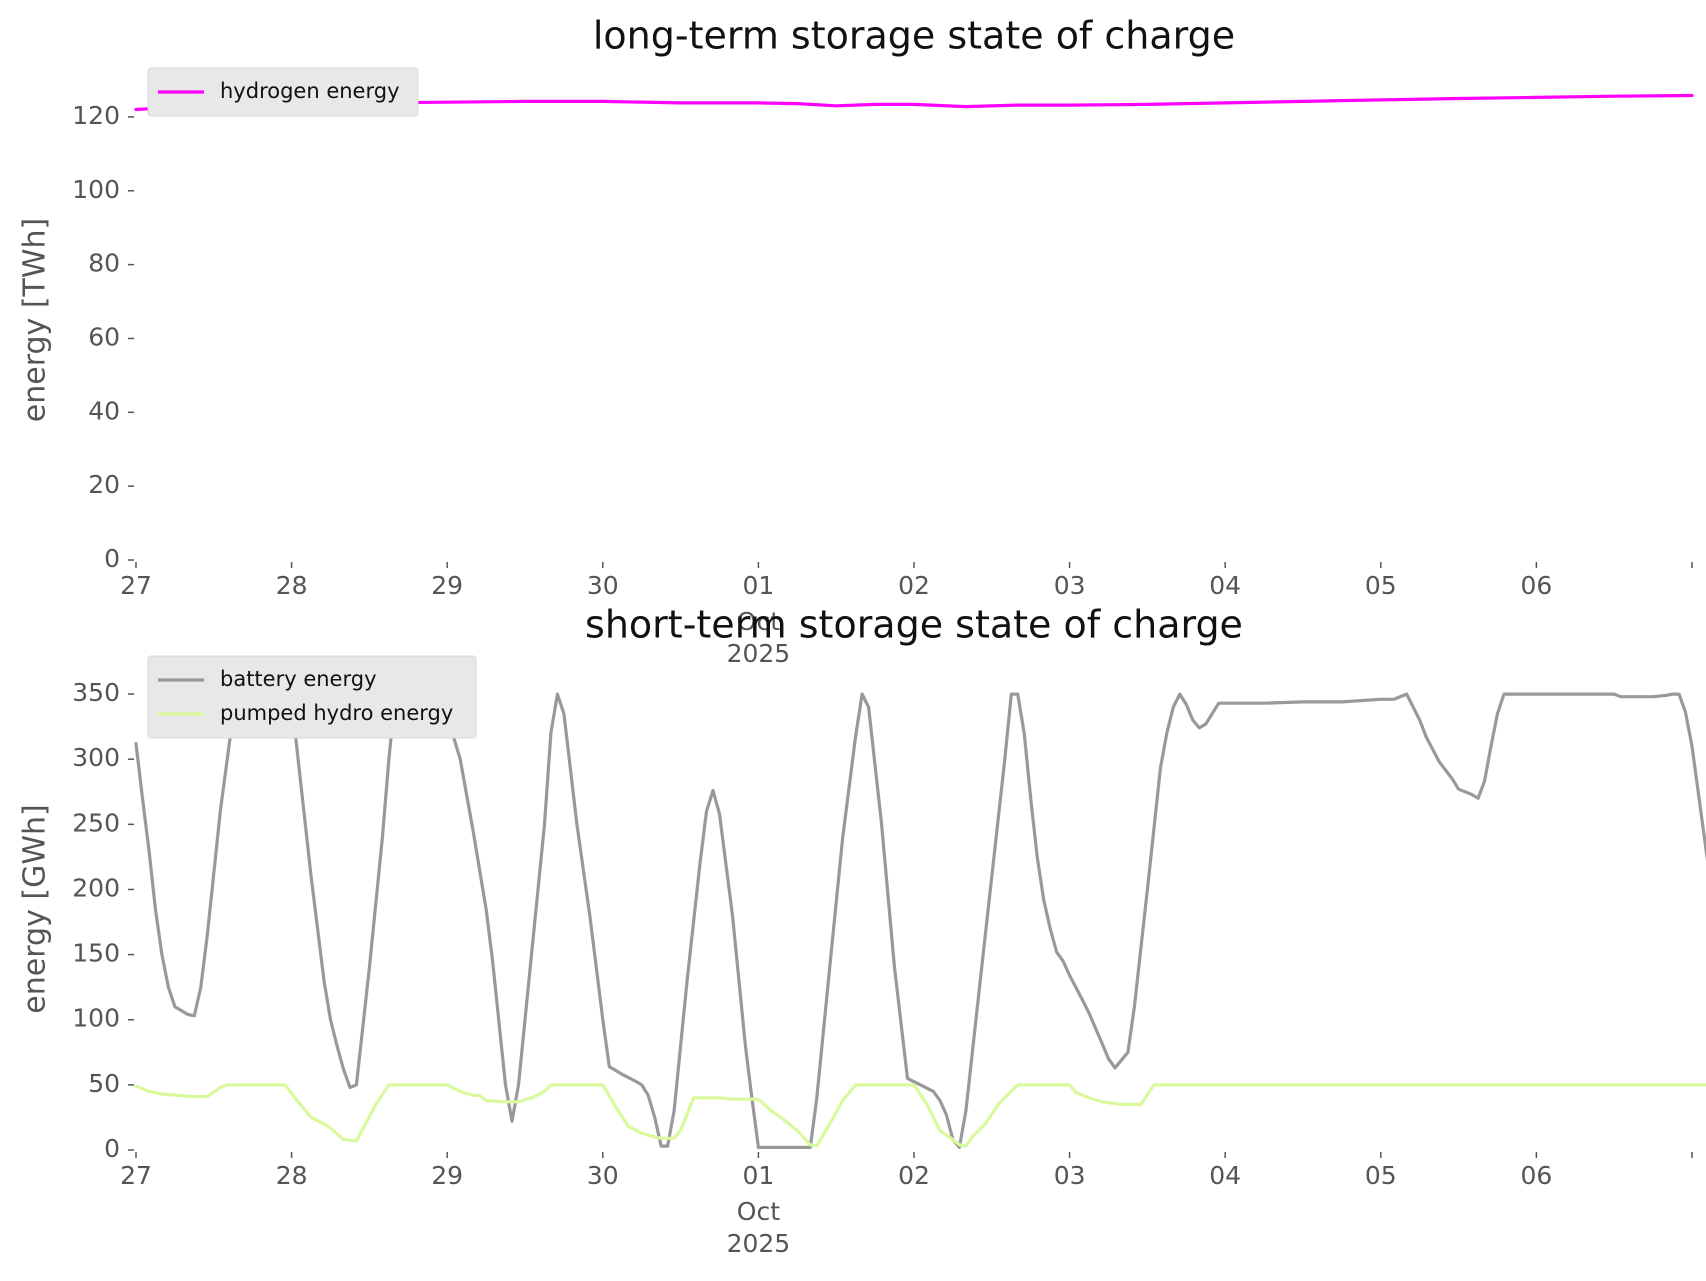 The width and height of the screenshot is (1706, 1281). I want to click on y-tick-label: 40, so click(104, 410).